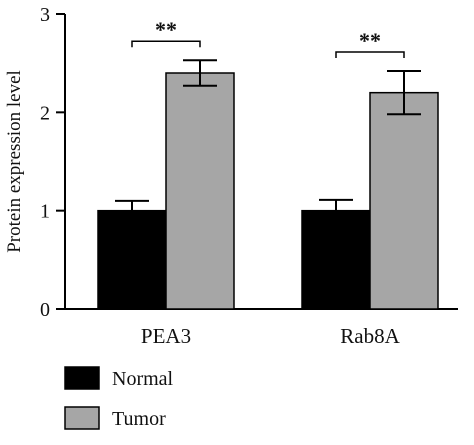 This screenshot has height=445, width=474. I want to click on bar-rab8a-normal, so click(336, 259).